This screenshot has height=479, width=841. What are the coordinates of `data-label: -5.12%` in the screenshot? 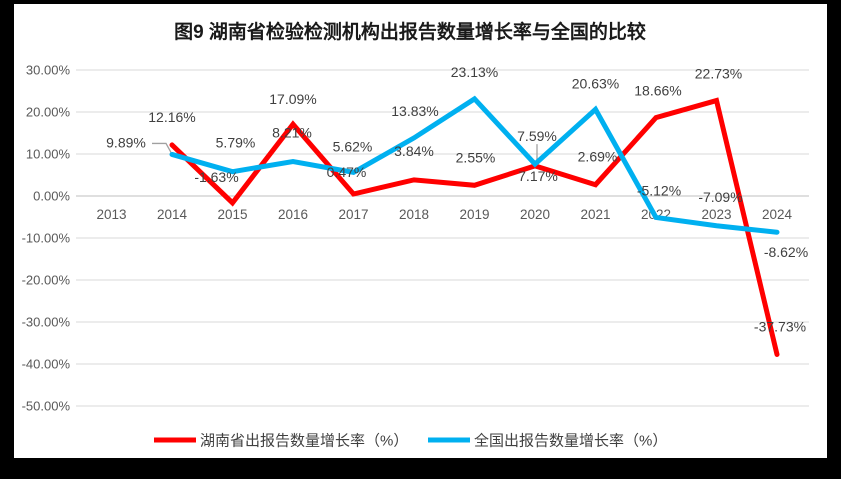 It's located at (659, 191).